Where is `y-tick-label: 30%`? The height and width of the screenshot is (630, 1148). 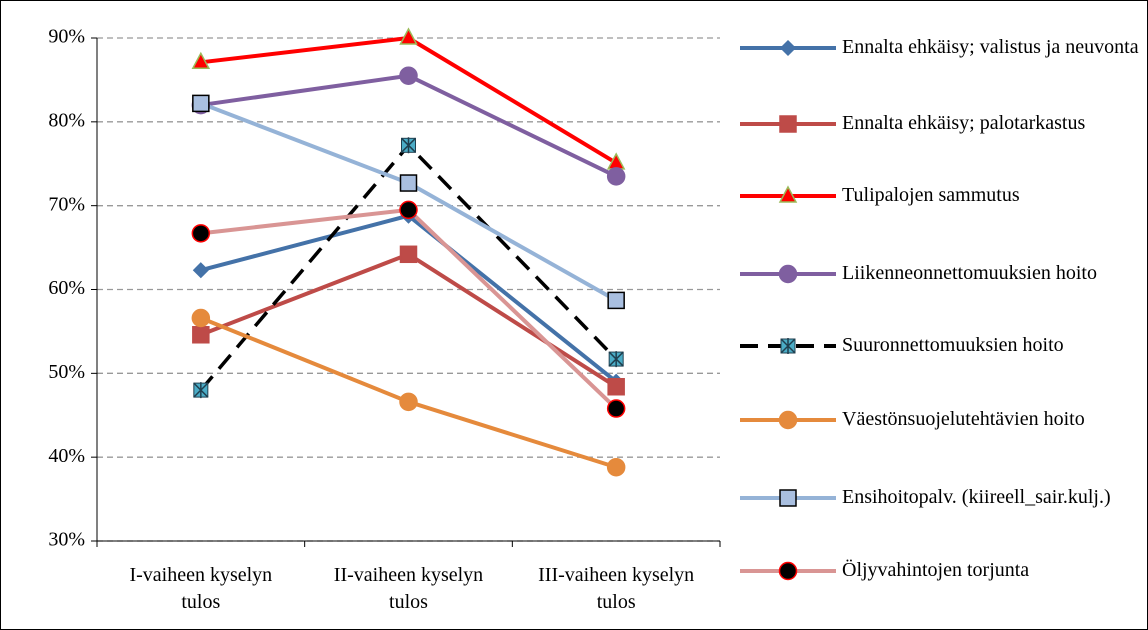 y-tick-label: 30% is located at coordinates (66, 540).